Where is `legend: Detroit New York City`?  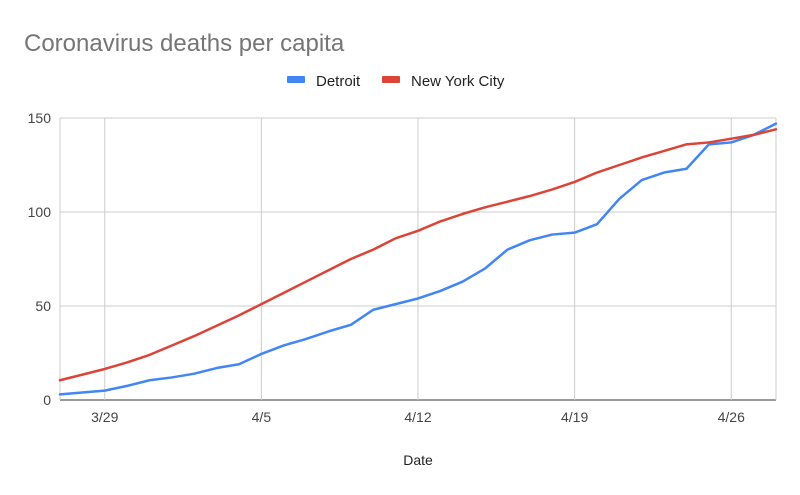
legend: Detroit New York City is located at coordinates (396, 81).